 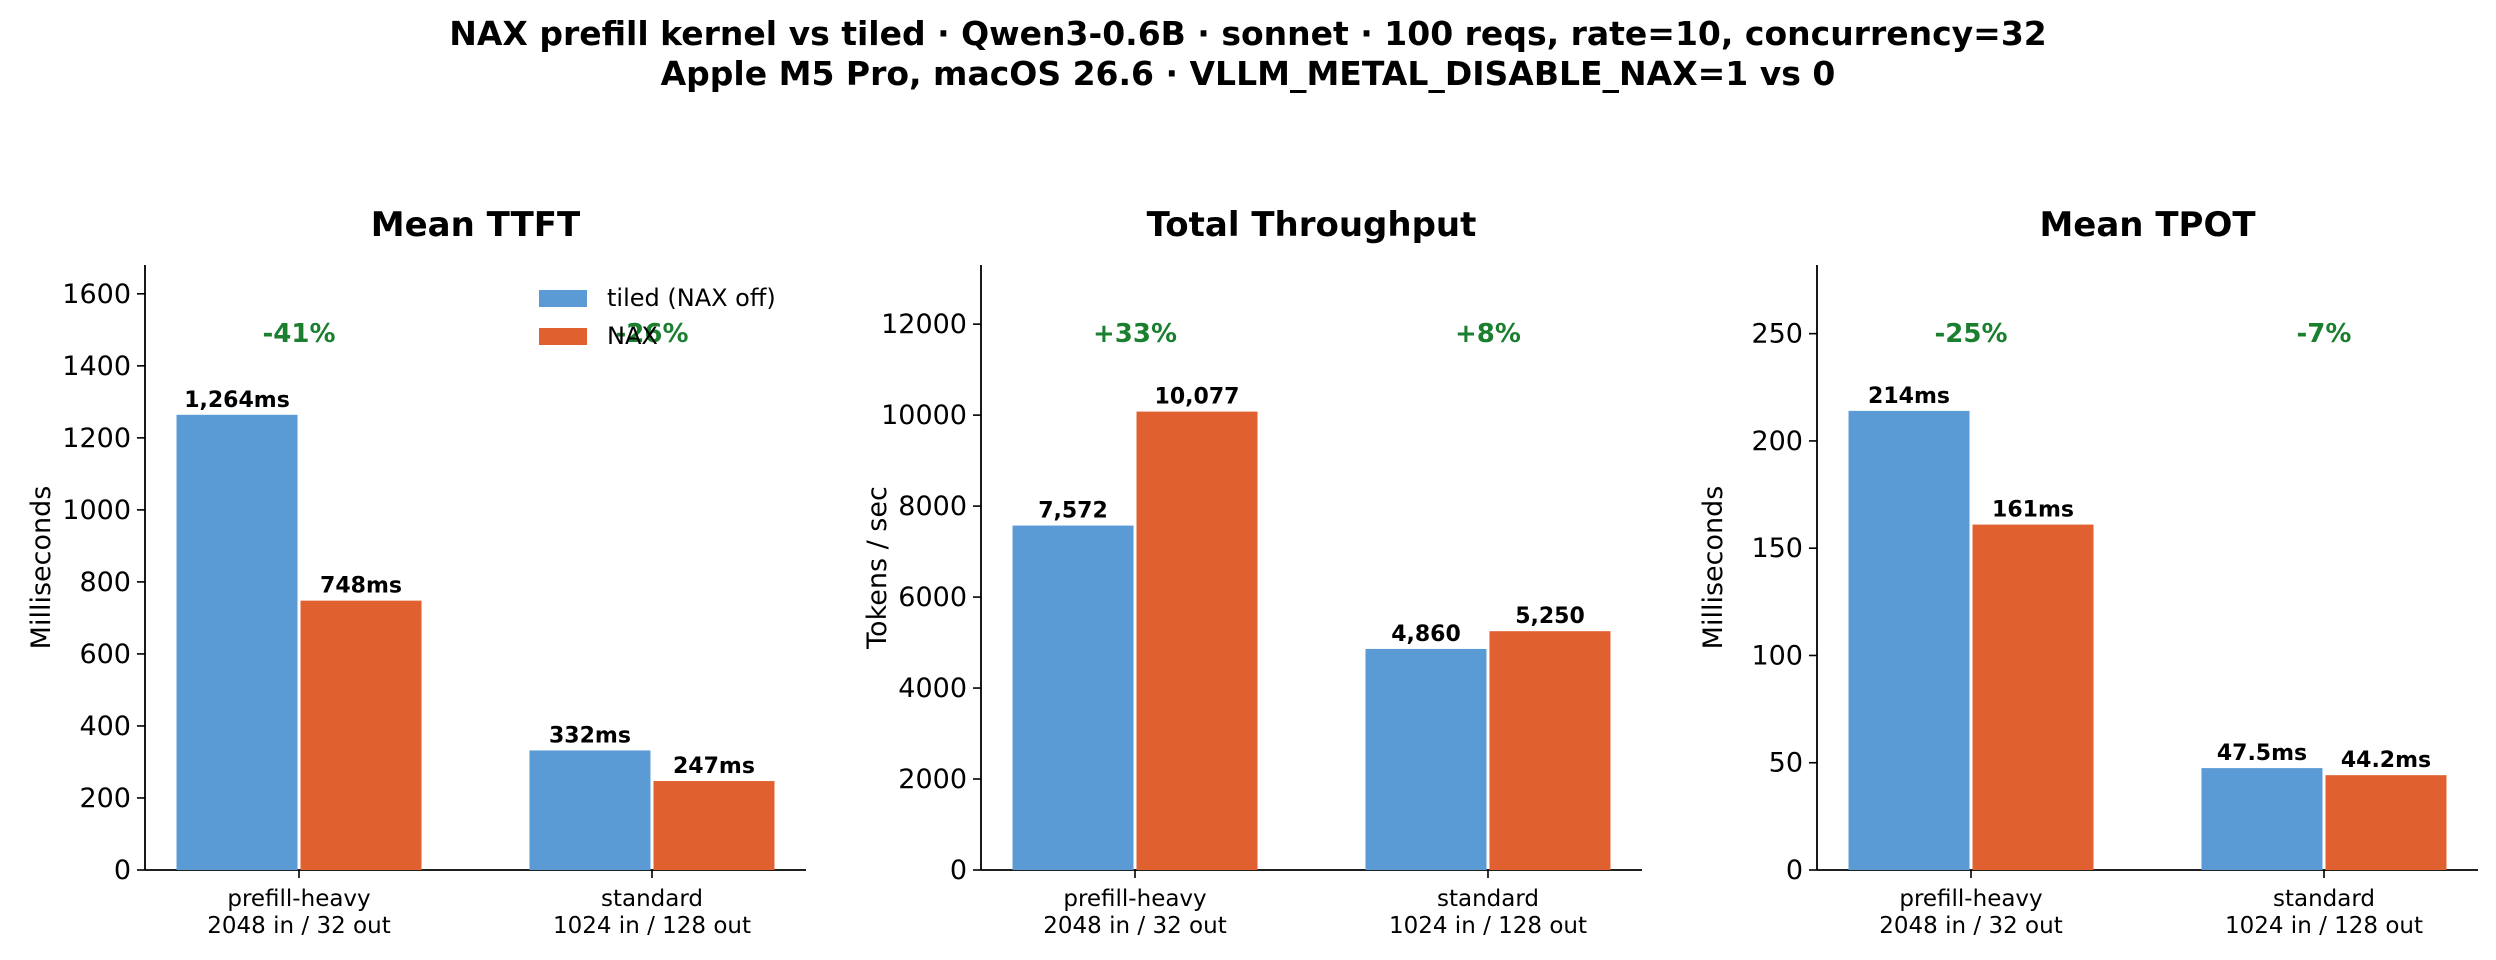 What do you see at coordinates (2262, 753) in the screenshot?
I see `bar-value-label: 47.5ms` at bounding box center [2262, 753].